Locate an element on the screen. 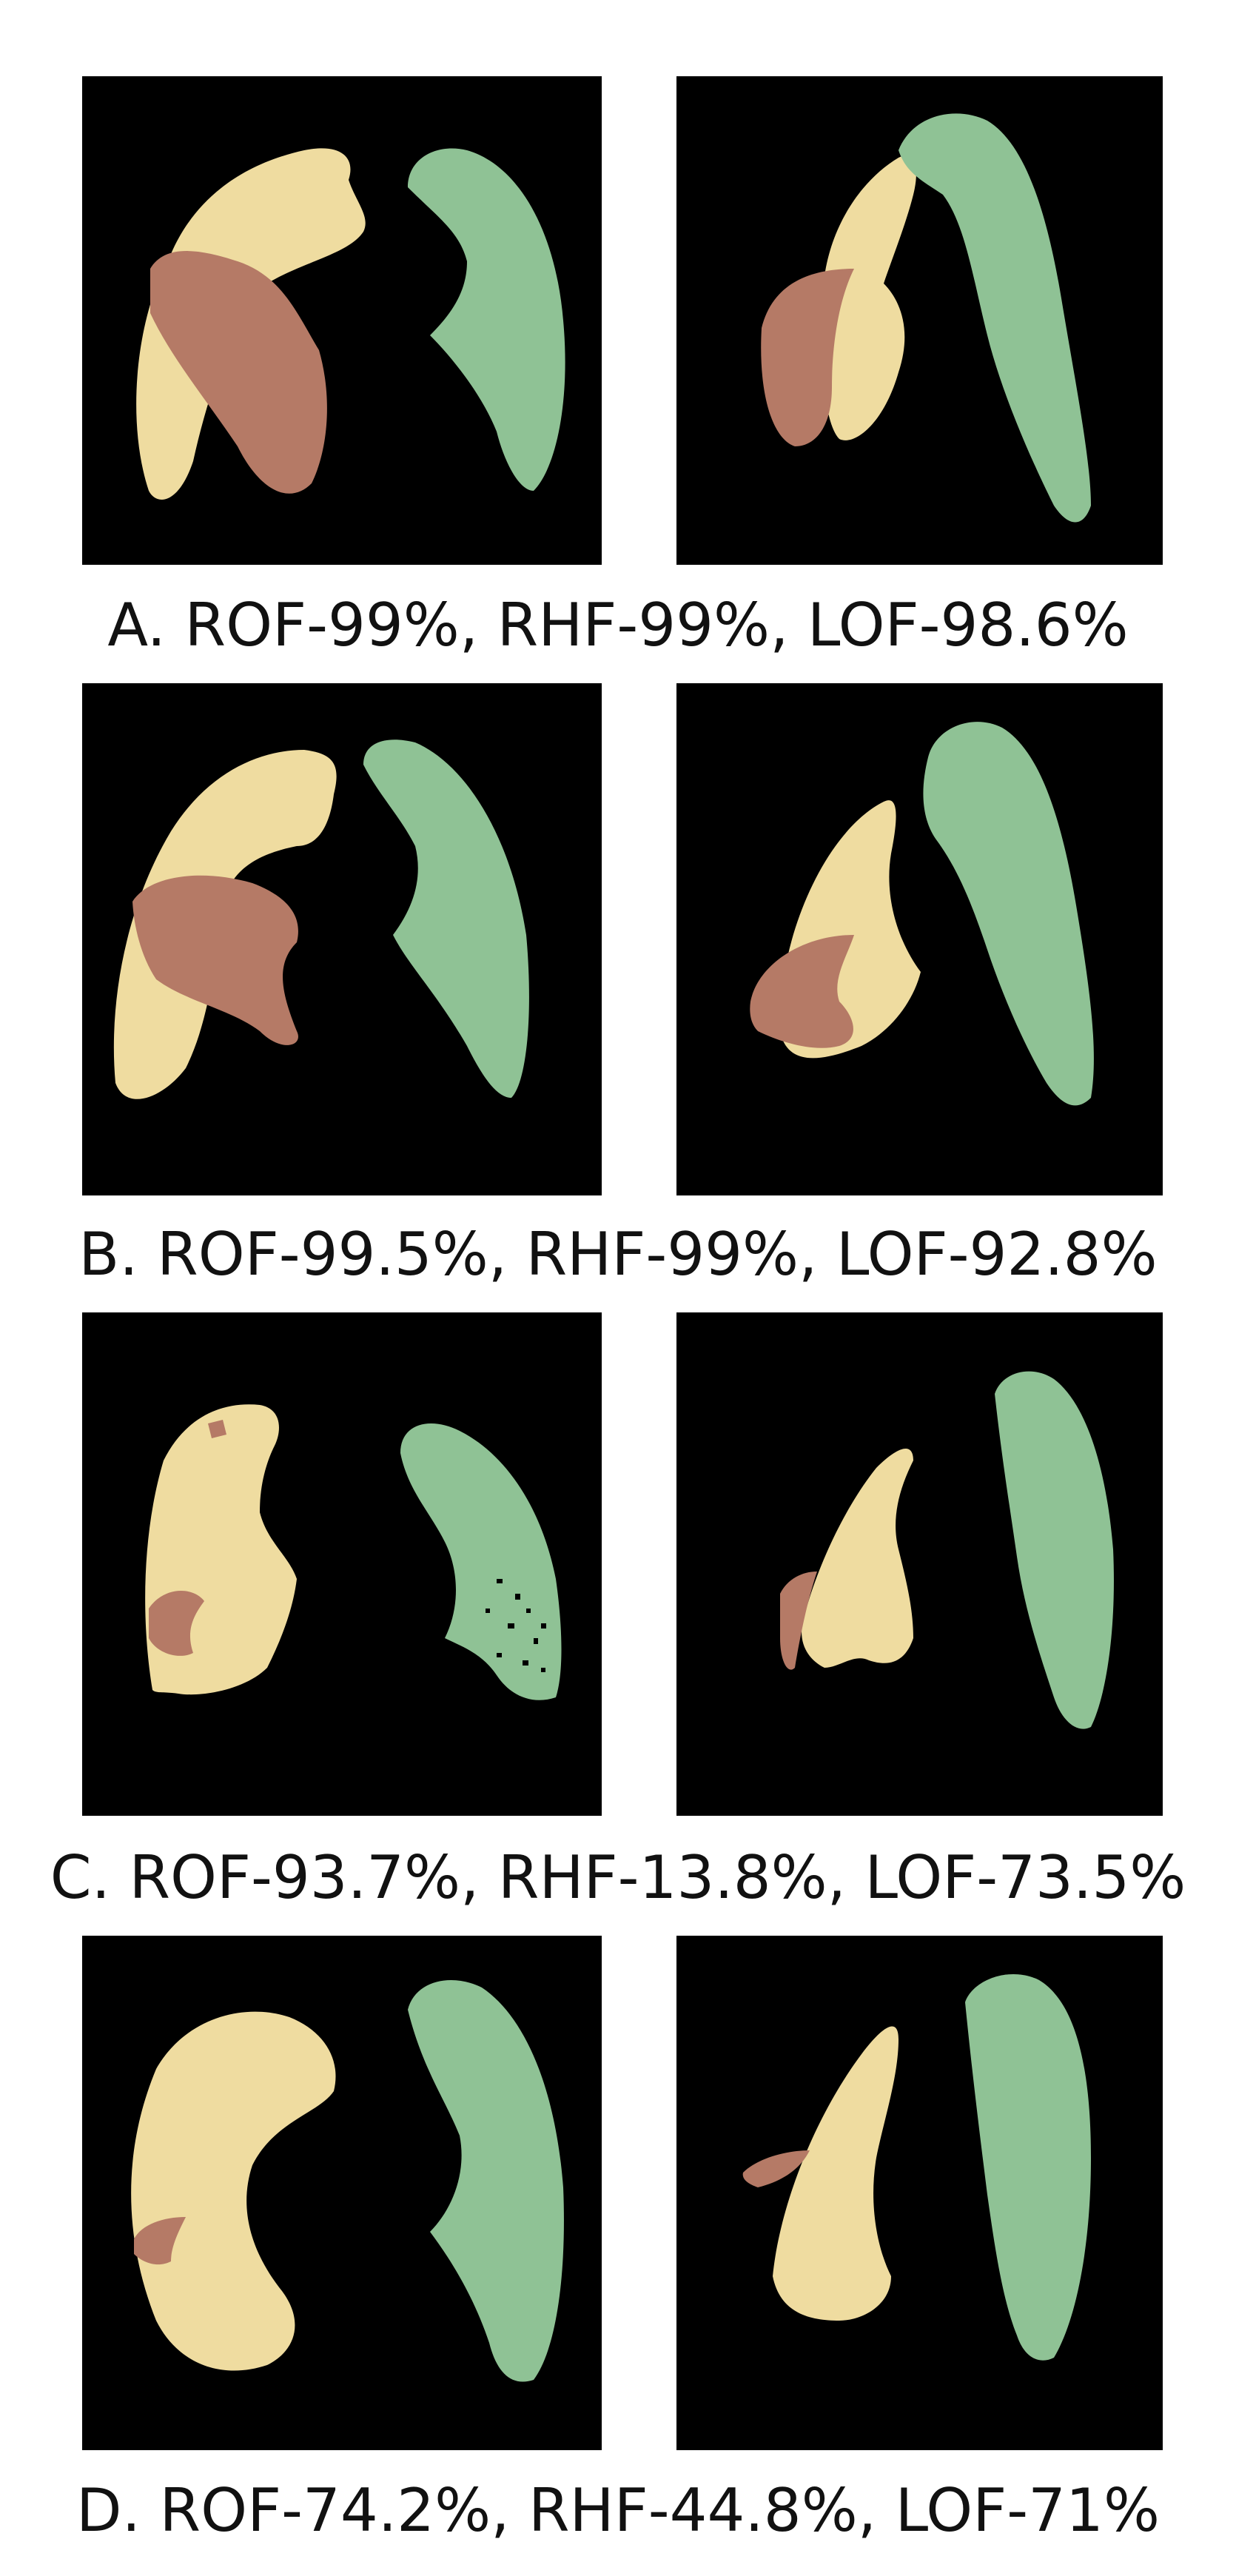 This screenshot has width=1236, height=2576. render-c-side is located at coordinates (919, 1564).